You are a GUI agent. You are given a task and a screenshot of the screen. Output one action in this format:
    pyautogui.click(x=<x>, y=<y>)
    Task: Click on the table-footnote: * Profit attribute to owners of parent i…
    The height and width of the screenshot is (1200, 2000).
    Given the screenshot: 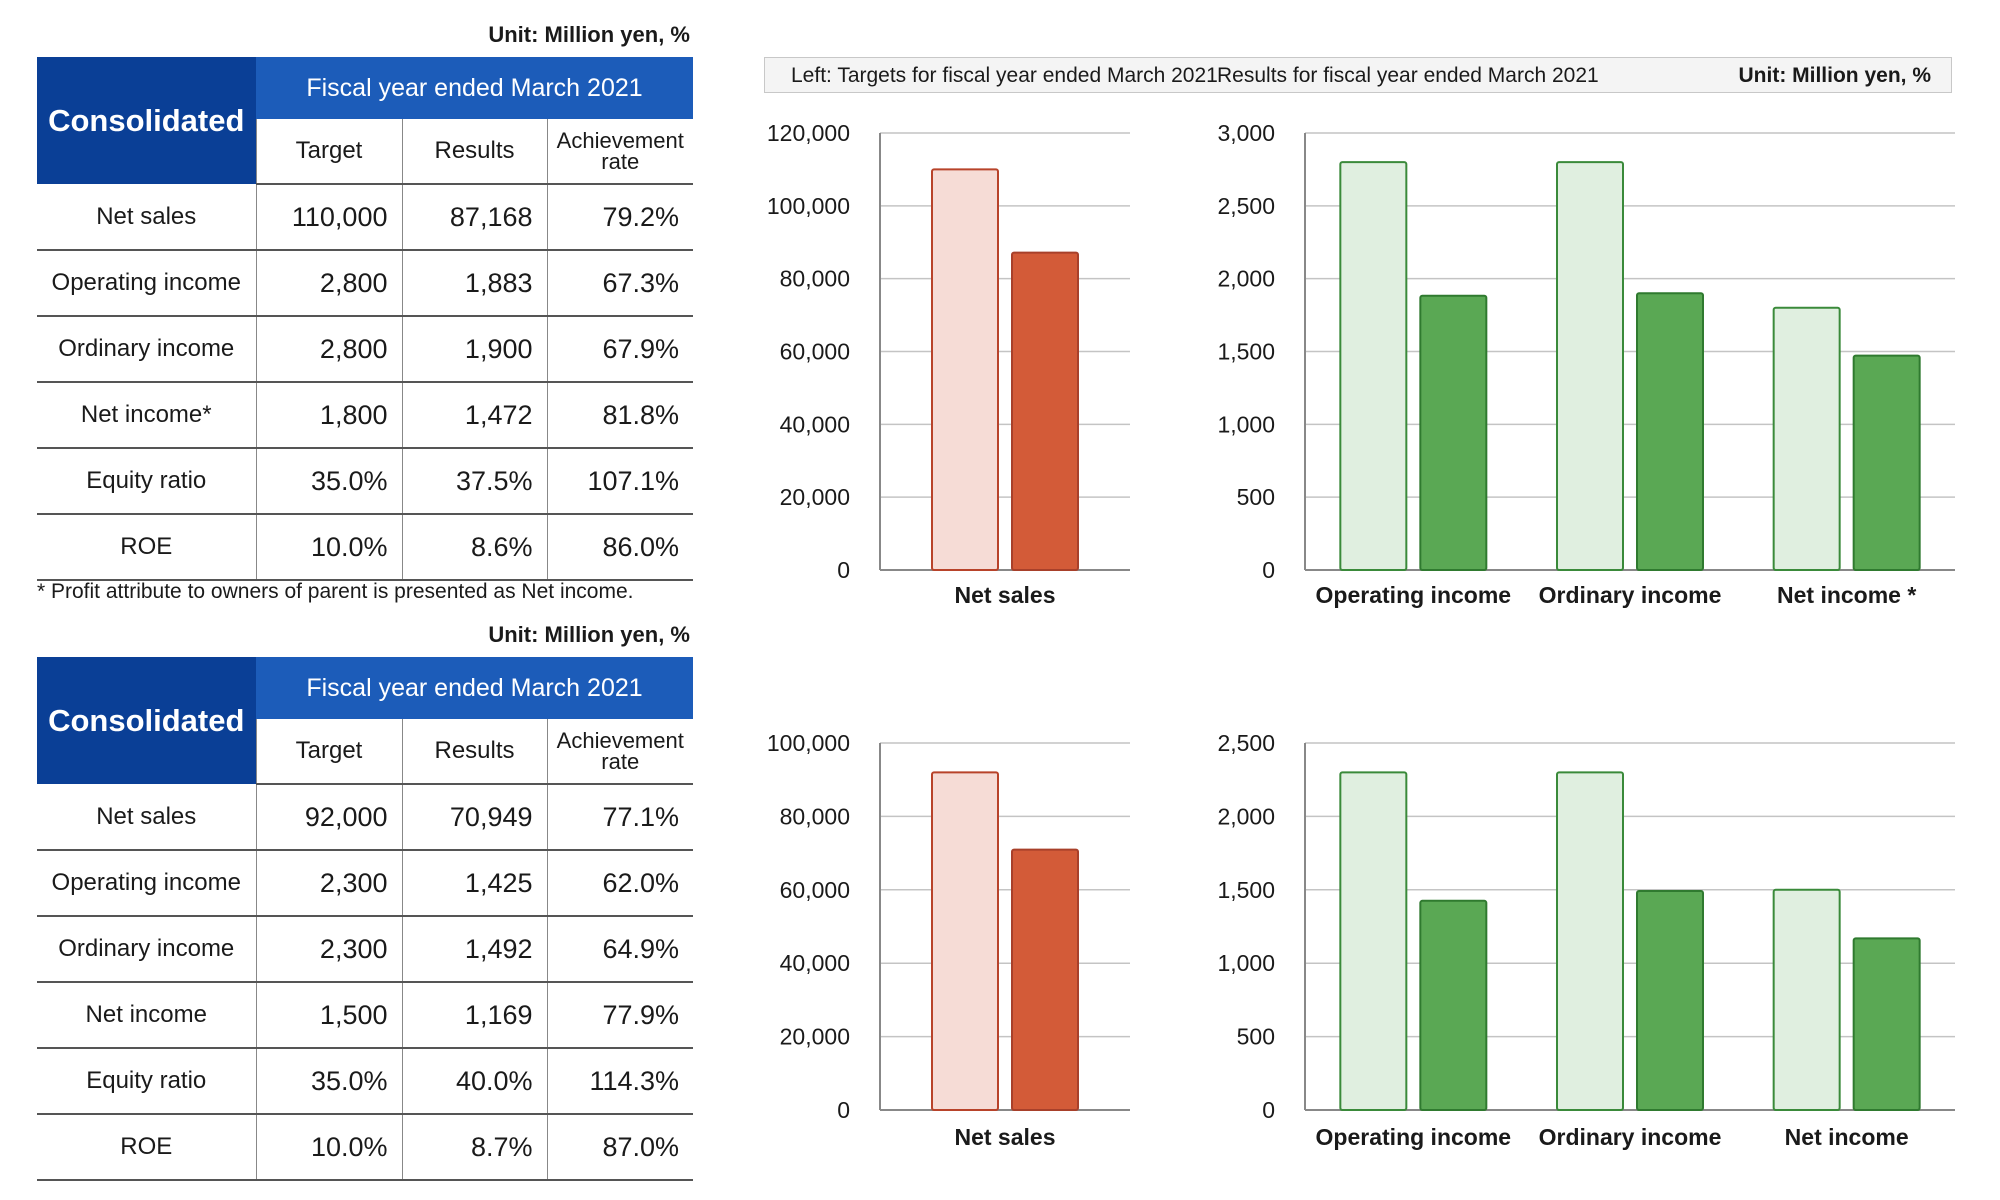 What is the action you would take?
    pyautogui.click(x=335, y=591)
    